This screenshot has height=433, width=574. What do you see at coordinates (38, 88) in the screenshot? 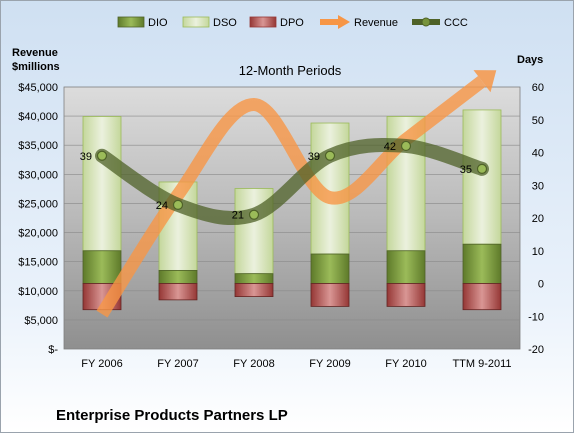
I see `y-left-tick-label: $45,000` at bounding box center [38, 88].